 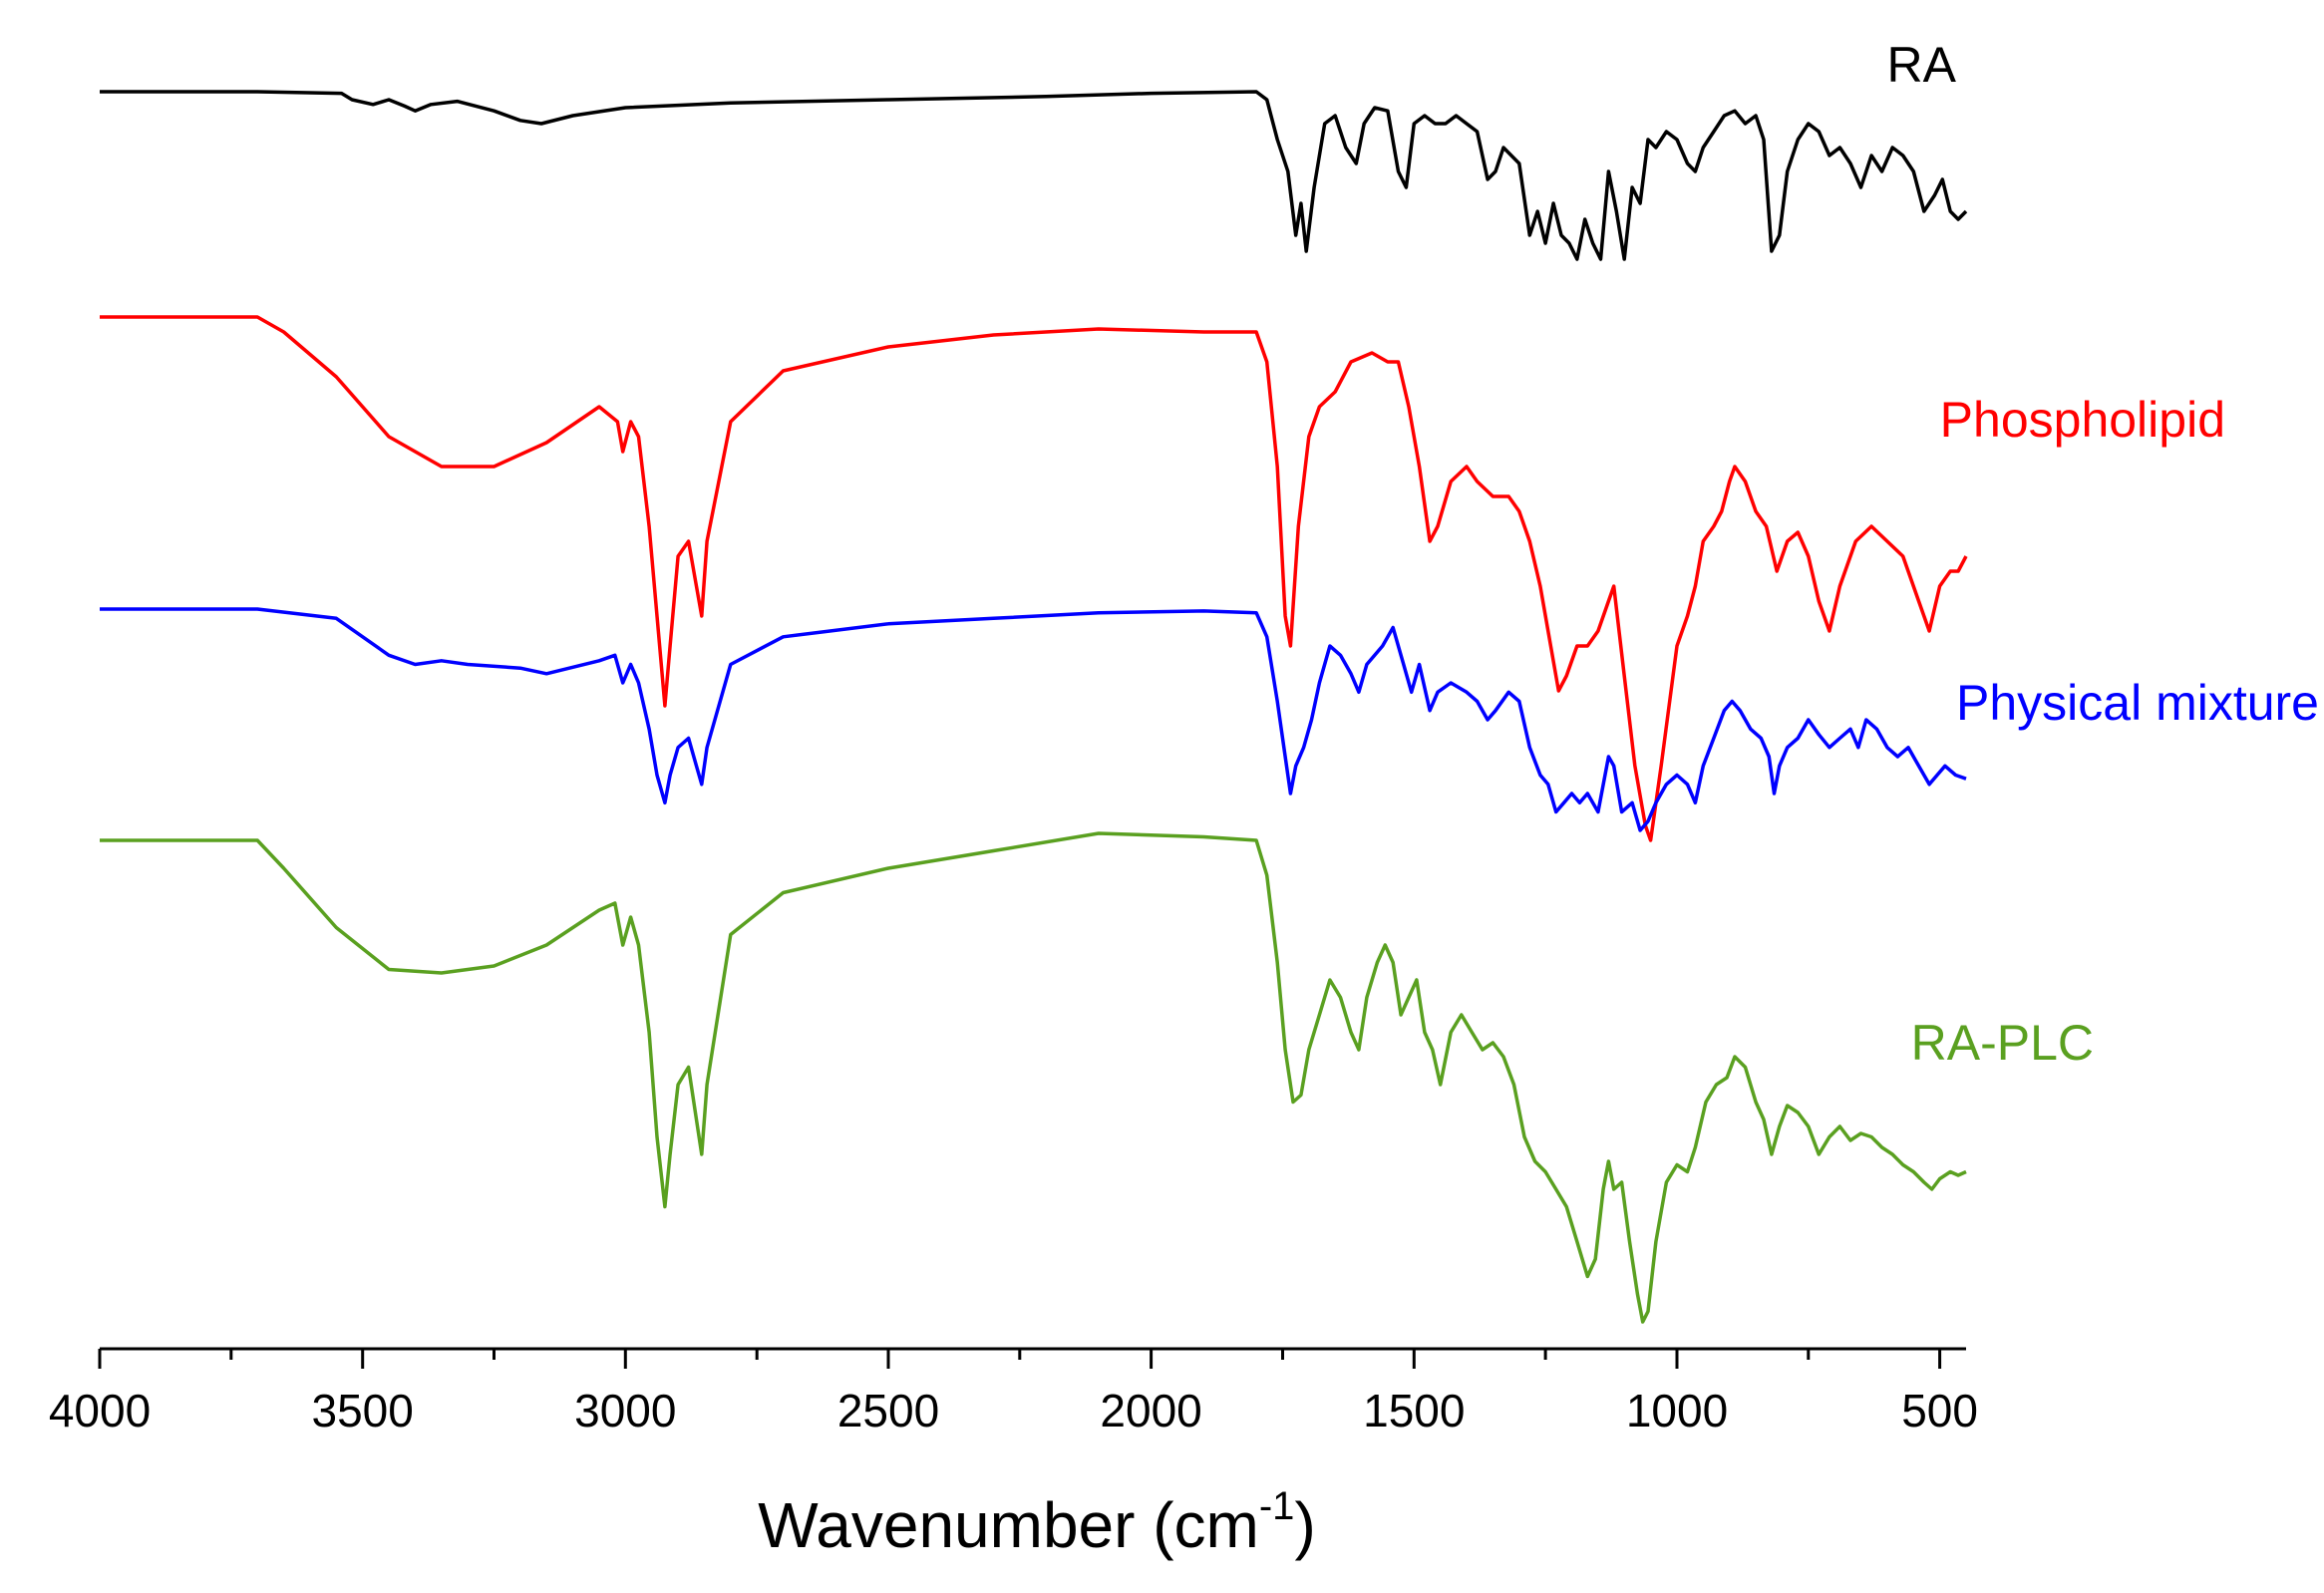 What do you see at coordinates (1277, 1506) in the screenshot?
I see `x-axis-title-superscript: -1` at bounding box center [1277, 1506].